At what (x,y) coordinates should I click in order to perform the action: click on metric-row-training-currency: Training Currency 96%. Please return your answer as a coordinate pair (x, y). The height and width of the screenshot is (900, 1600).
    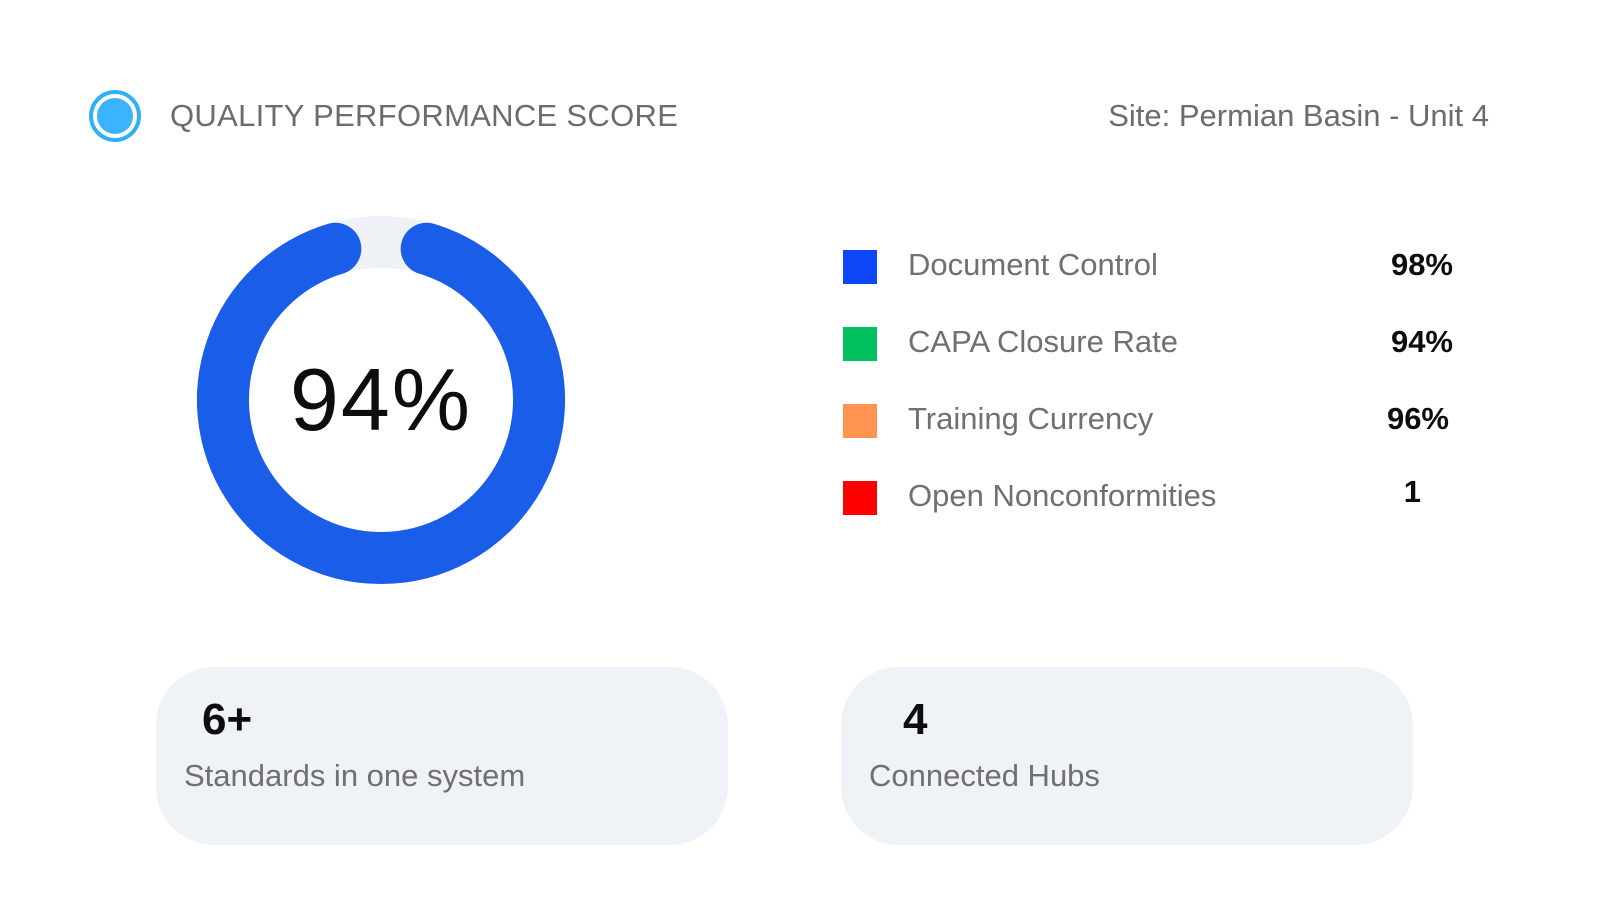
    Looking at the image, I should click on (1163, 430).